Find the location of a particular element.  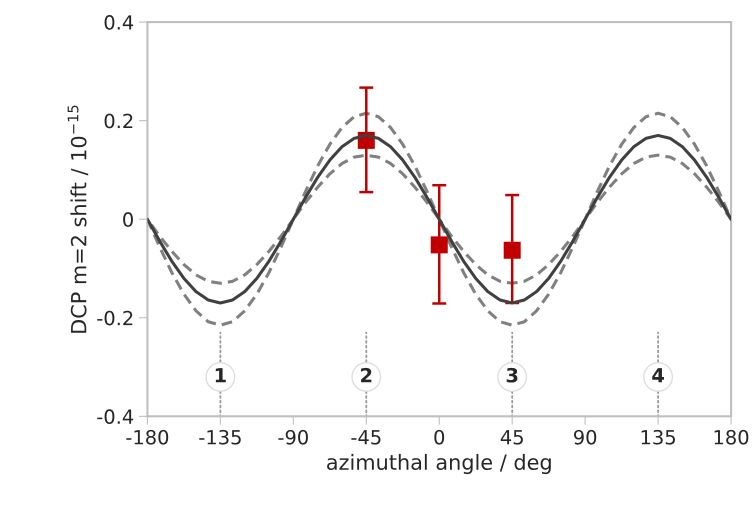

x-tick-label: -180 is located at coordinates (147, 437).